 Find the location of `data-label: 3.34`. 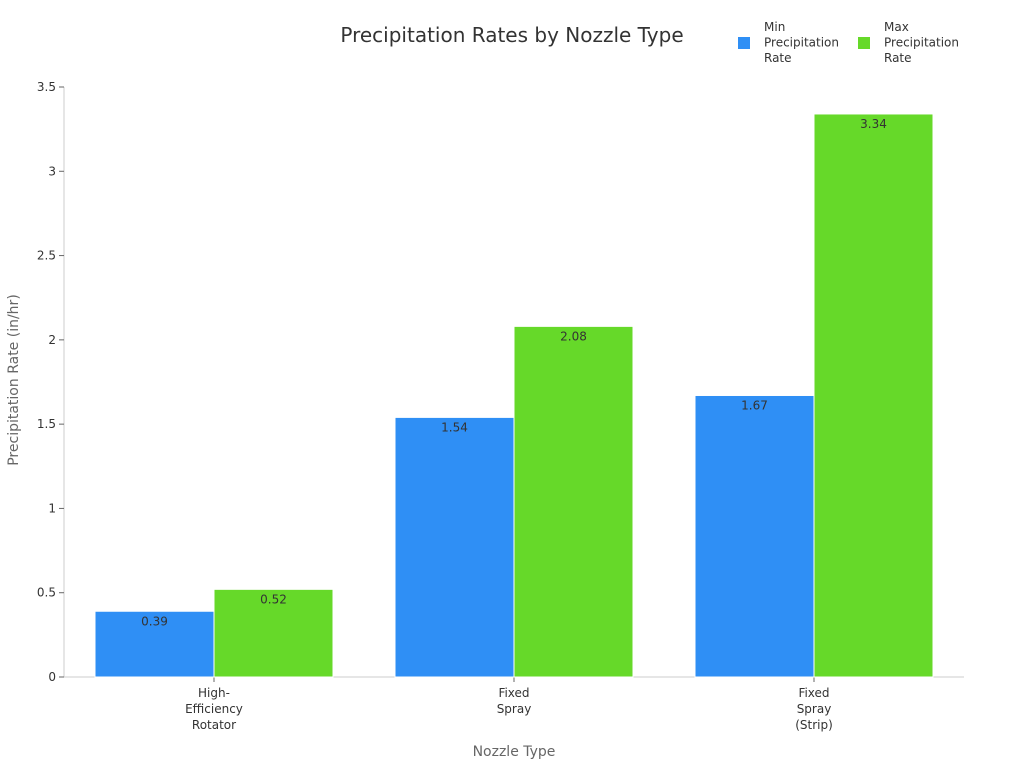

data-label: 3.34 is located at coordinates (873, 124).